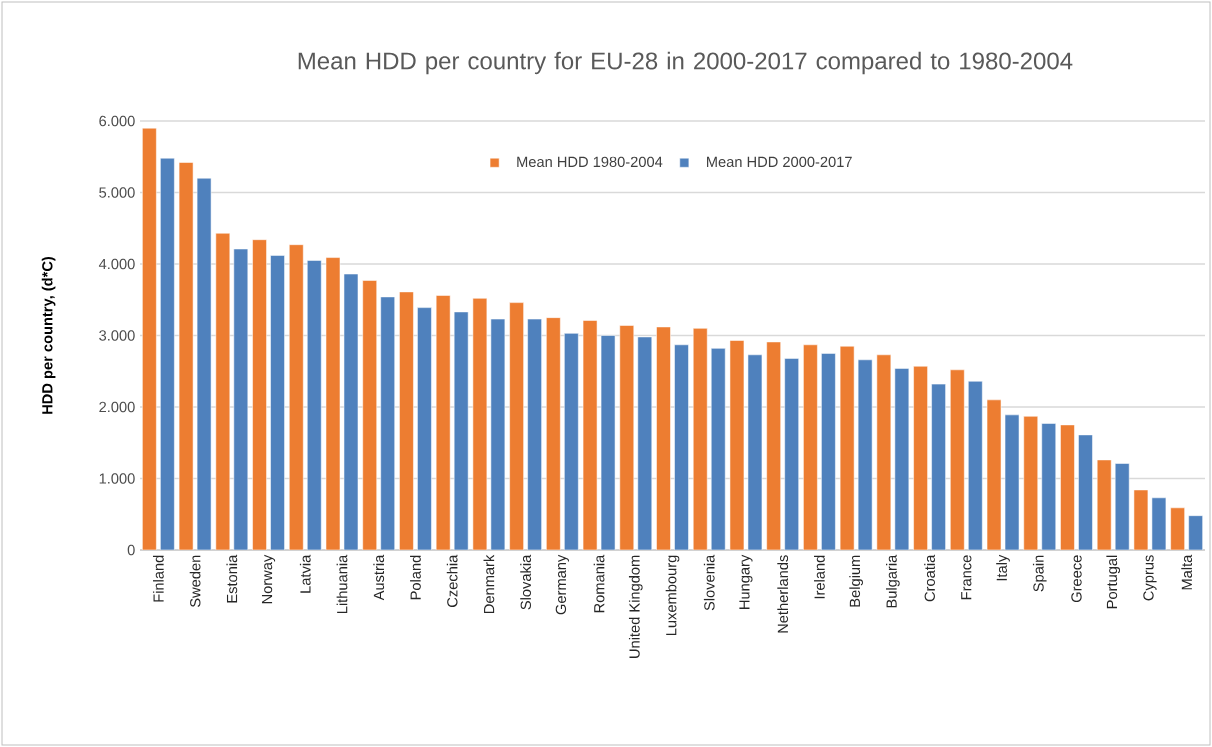  Describe the element at coordinates (117, 407) in the screenshot. I see `y-tick-label: 2.000` at that location.